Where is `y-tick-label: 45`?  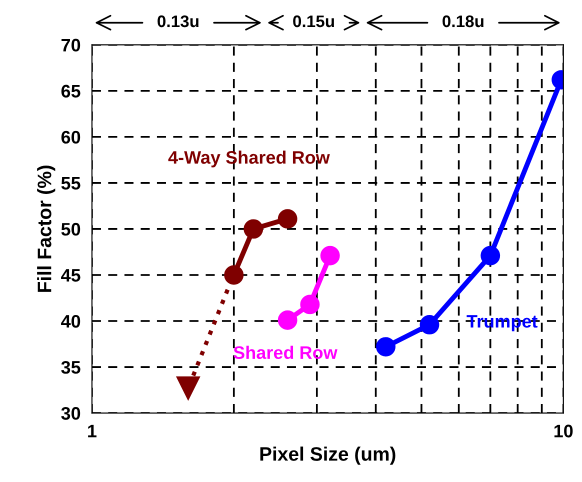
y-tick-label: 45 is located at coordinates (70, 275).